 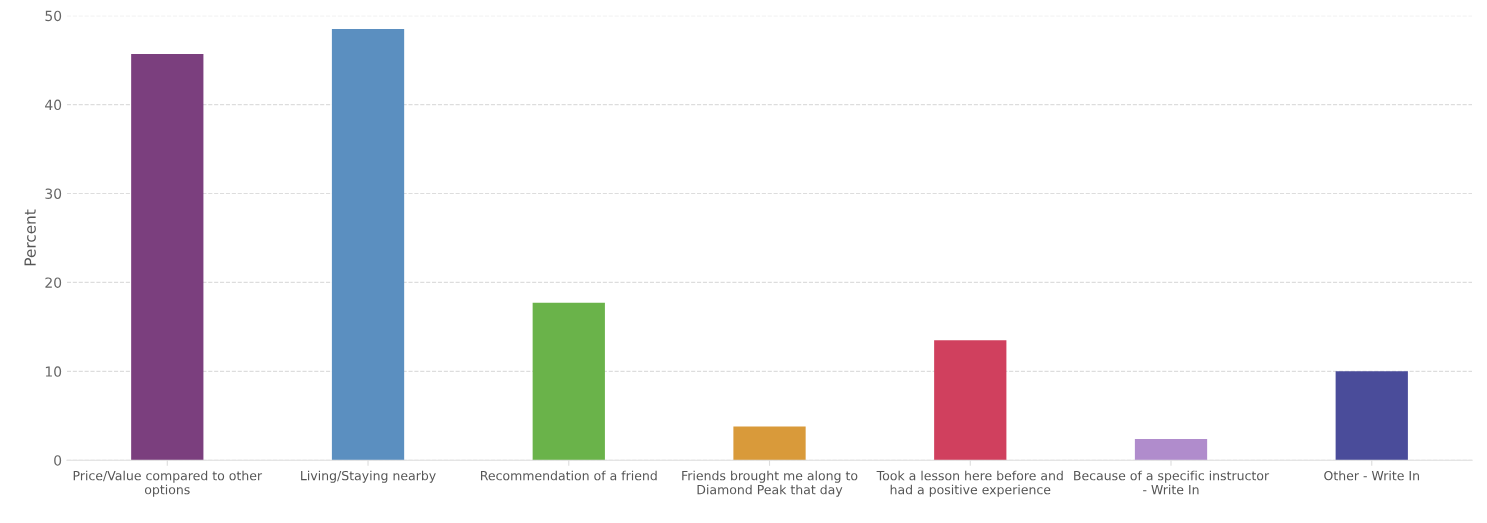 What do you see at coordinates (969, 483) in the screenshot?
I see `x-tick-label: Took a lesson here before and had a positive experience` at bounding box center [969, 483].